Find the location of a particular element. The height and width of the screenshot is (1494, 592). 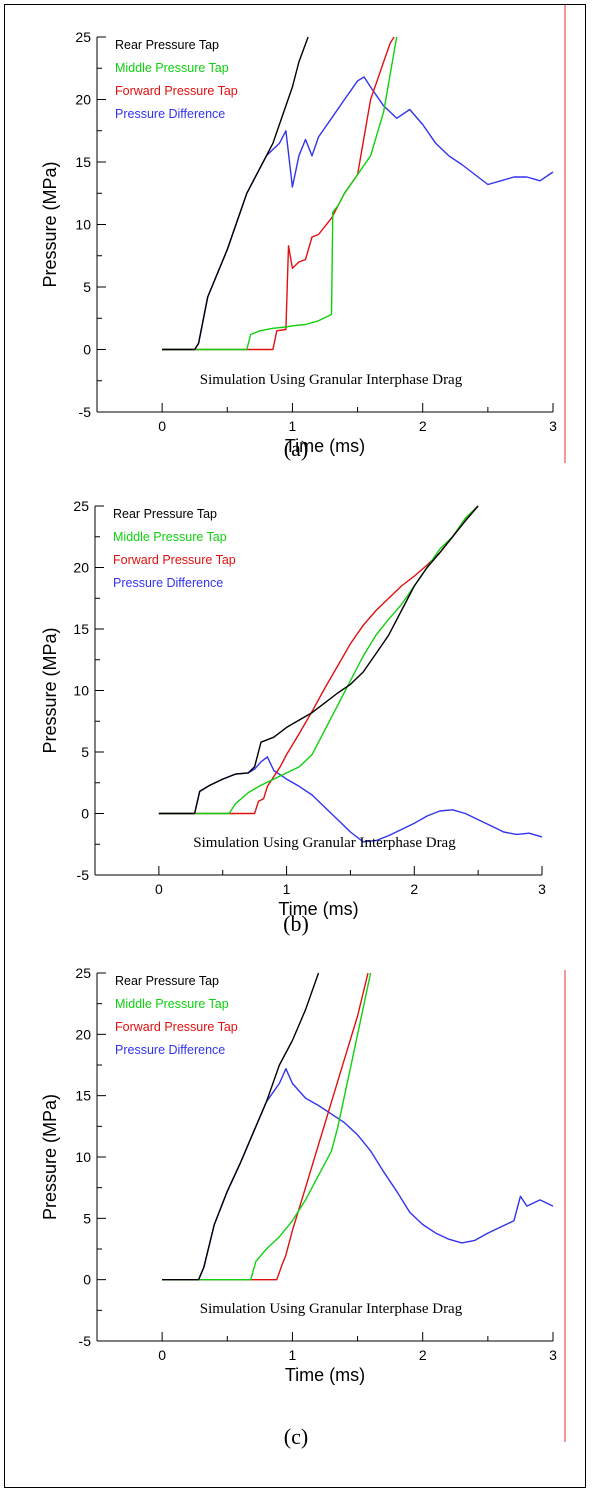

caption-a: (a) is located at coordinates (296, 448).